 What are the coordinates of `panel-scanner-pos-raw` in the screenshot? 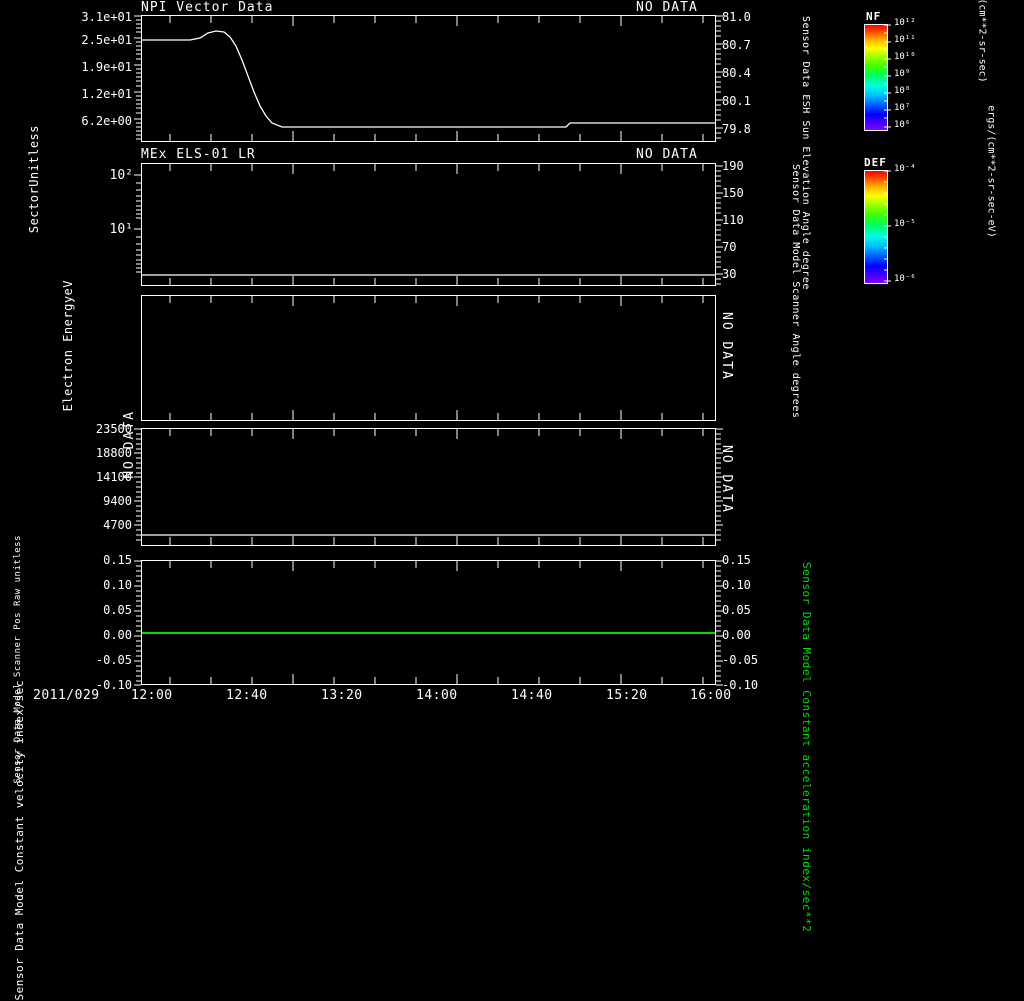 It's located at (428, 487).